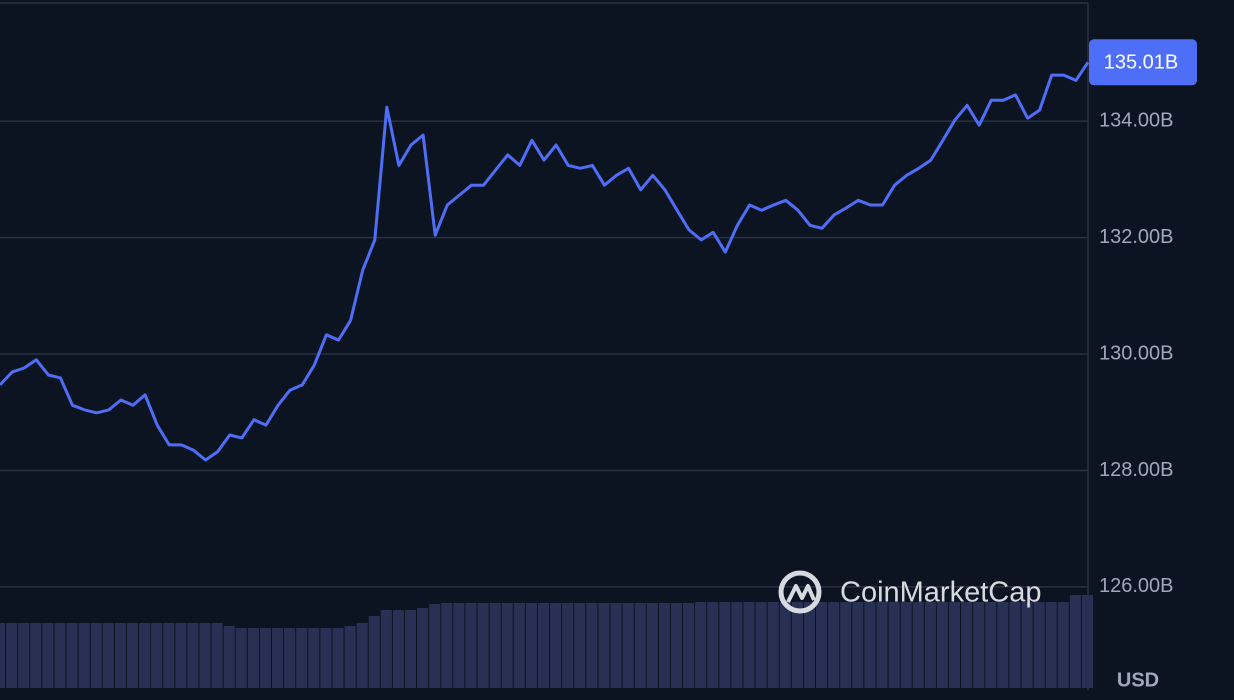 The height and width of the screenshot is (700, 1234). What do you see at coordinates (909, 592) in the screenshot?
I see `watermark: CoinMarketCap` at bounding box center [909, 592].